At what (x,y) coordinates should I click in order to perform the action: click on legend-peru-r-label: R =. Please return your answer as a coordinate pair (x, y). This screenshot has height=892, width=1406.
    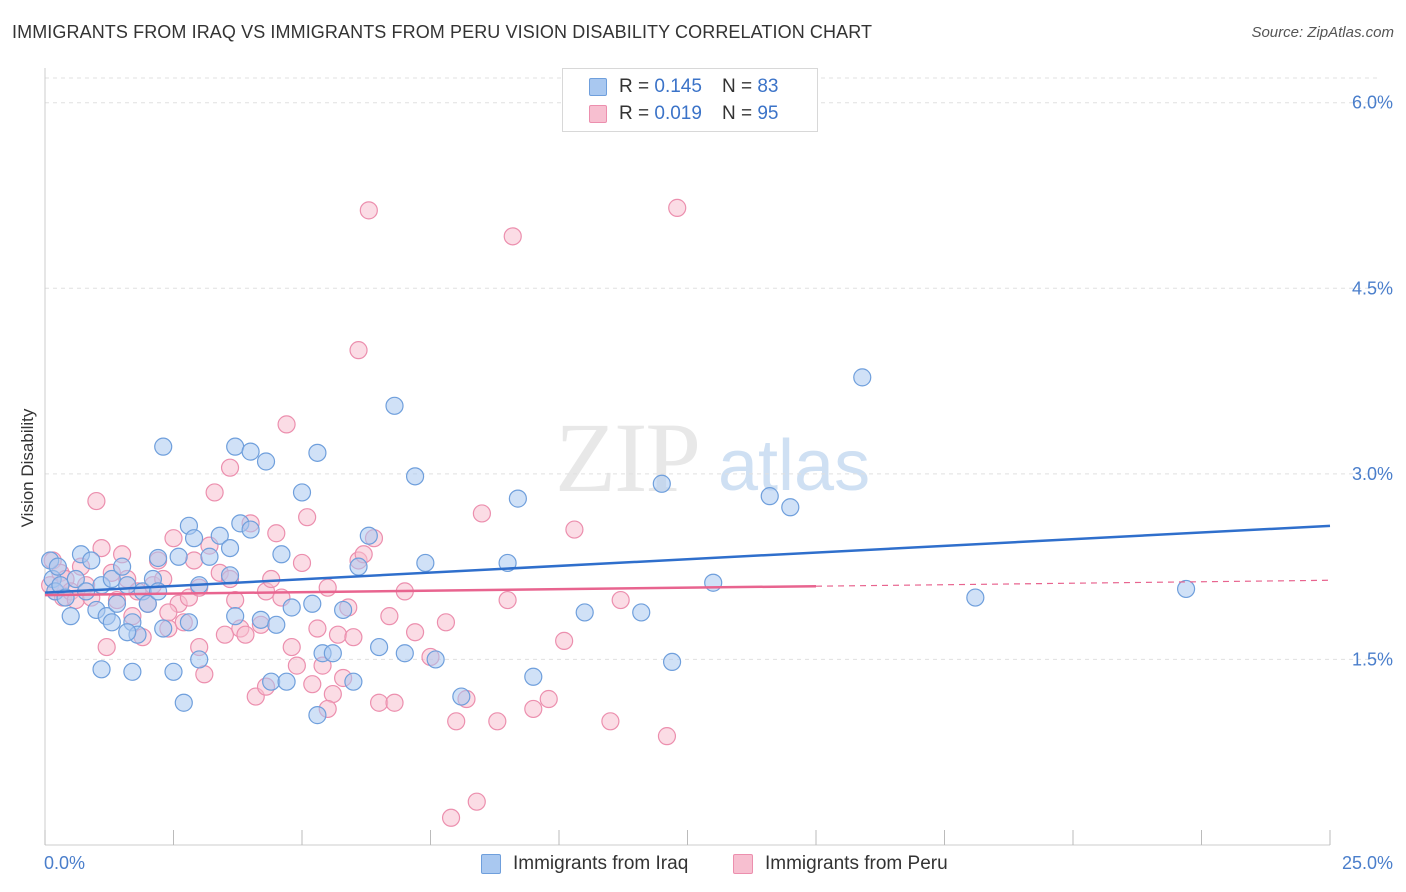
    Looking at the image, I should click on (634, 113).